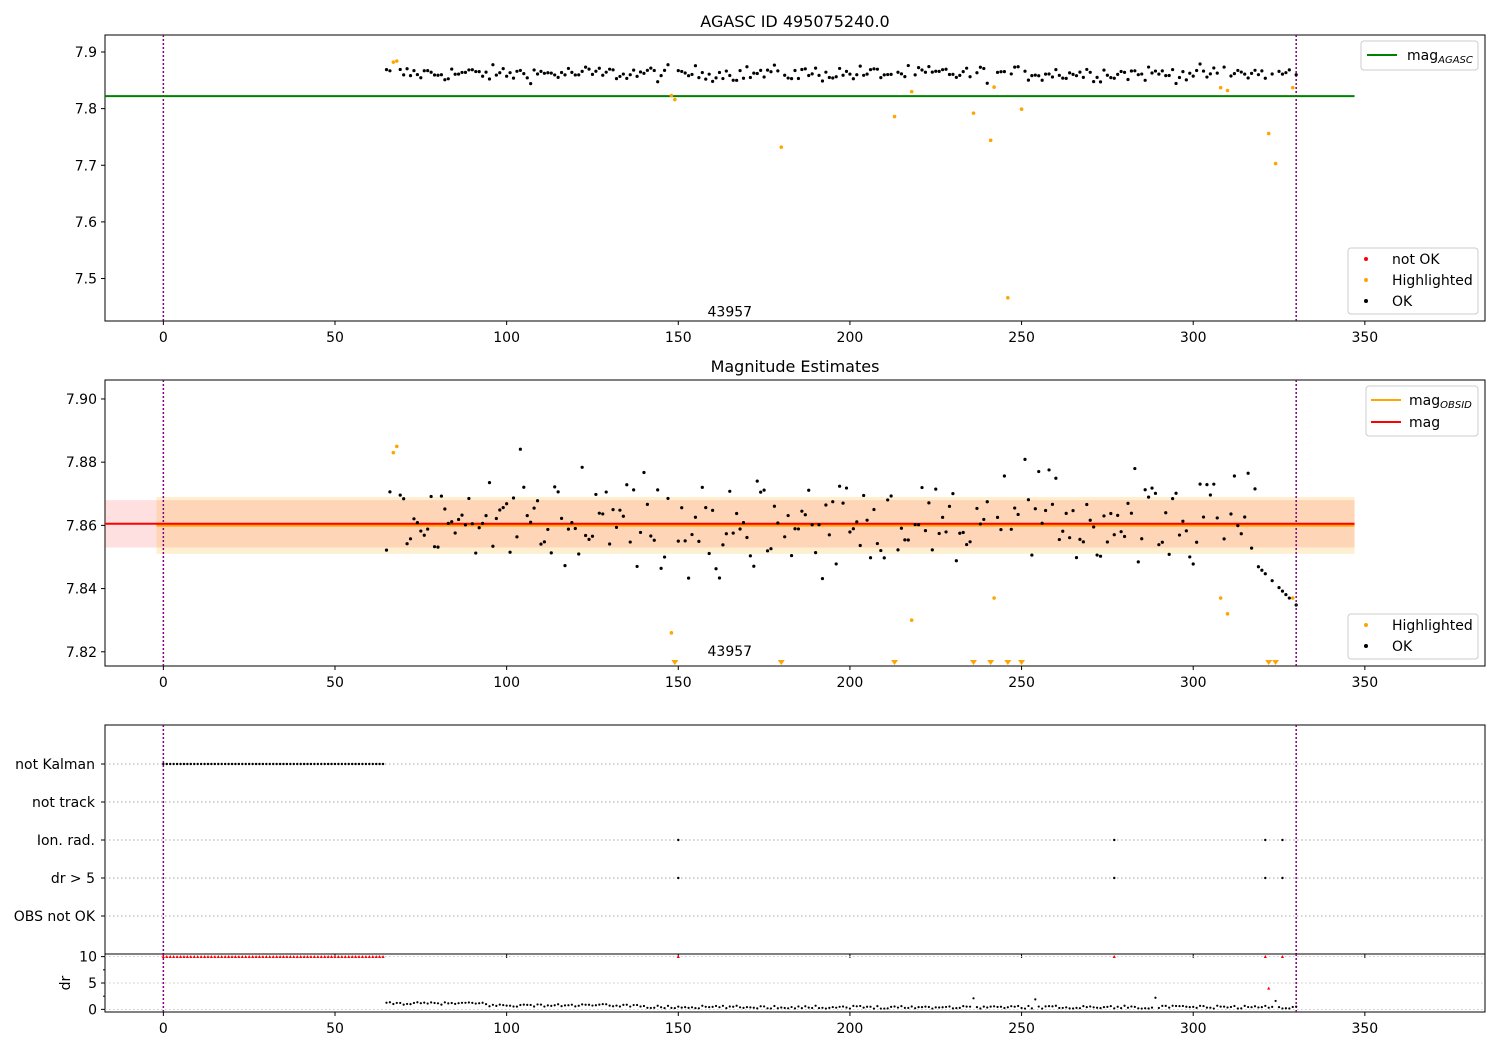 This screenshot has width=1500, height=1050. Describe the element at coordinates (335, 1029) in the screenshot. I see `x-tick-label: 50` at that location.